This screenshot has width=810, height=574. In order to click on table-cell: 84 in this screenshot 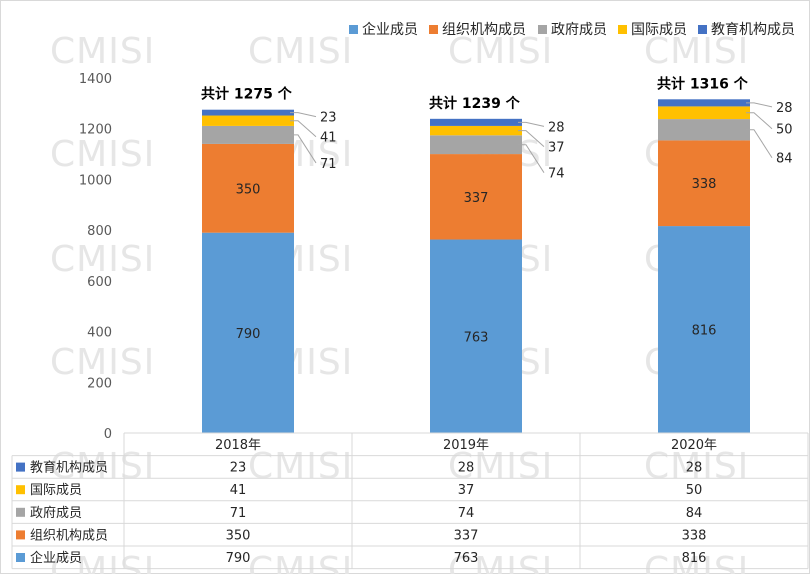, I will do `click(694, 513)`.